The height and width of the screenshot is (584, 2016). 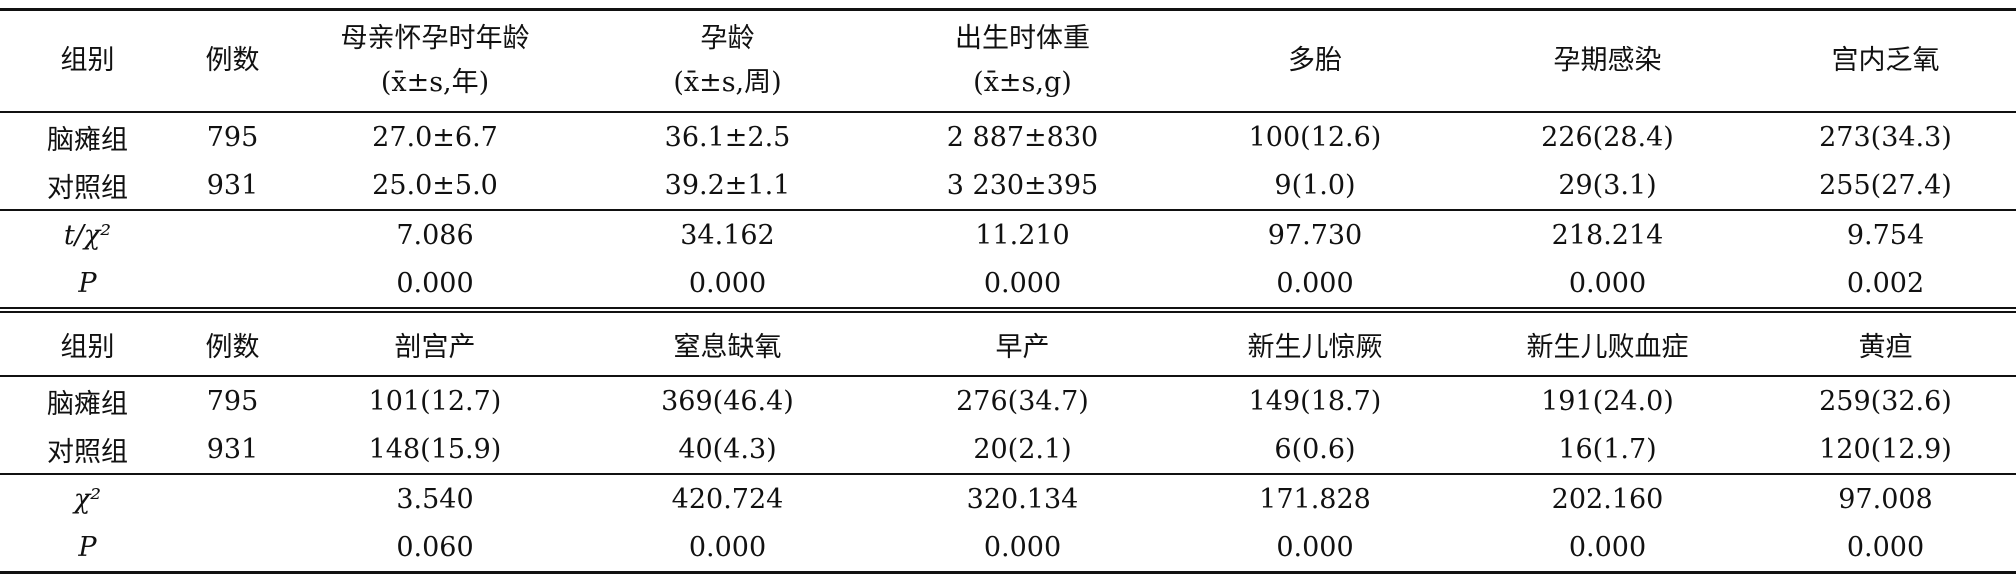 I want to click on cell: 420.724, so click(x=727, y=498).